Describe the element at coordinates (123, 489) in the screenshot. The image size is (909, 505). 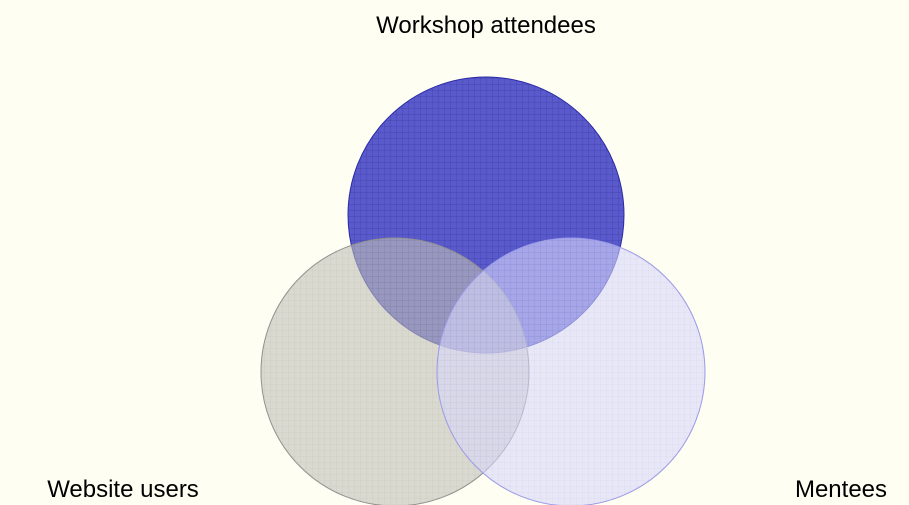
I see `set-label-website-users: Website users` at that location.